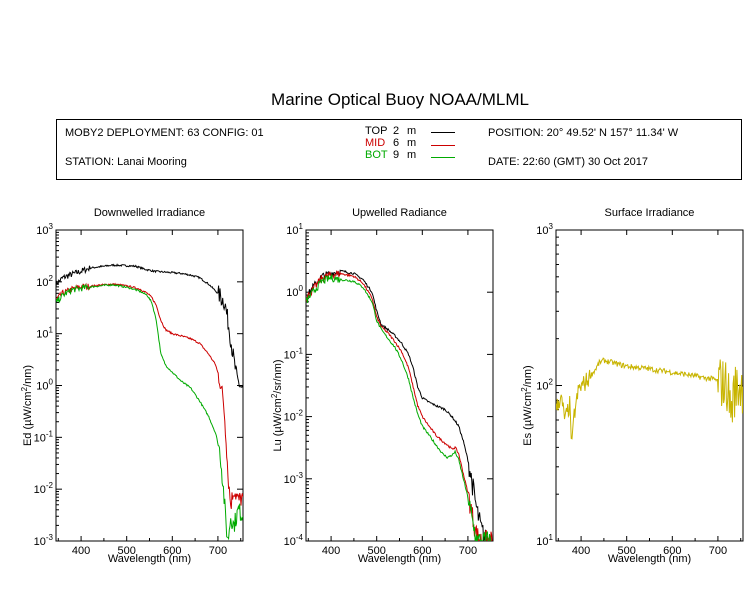  What do you see at coordinates (396, 143) in the screenshot?
I see `legend-mid-depth: 6` at bounding box center [396, 143].